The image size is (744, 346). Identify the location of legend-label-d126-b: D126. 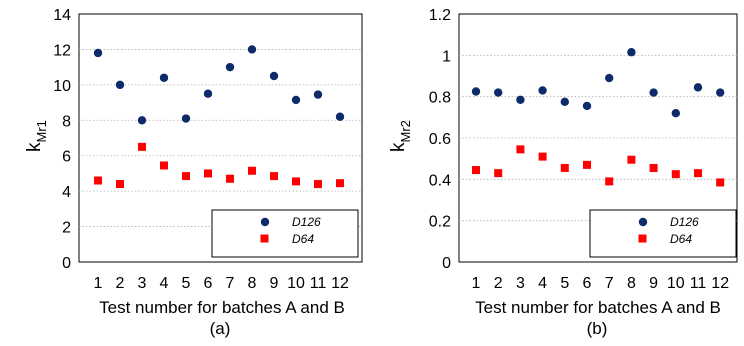
(684, 222).